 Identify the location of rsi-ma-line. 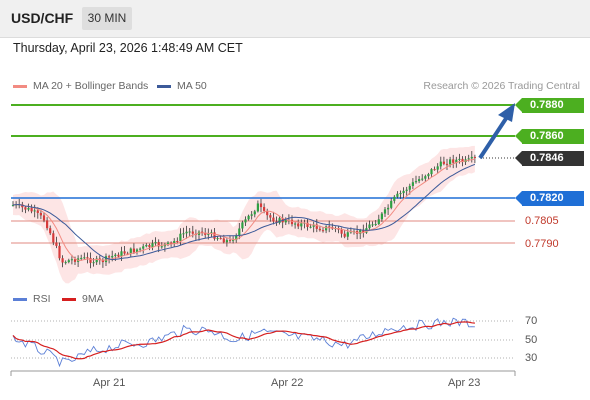
(243, 340).